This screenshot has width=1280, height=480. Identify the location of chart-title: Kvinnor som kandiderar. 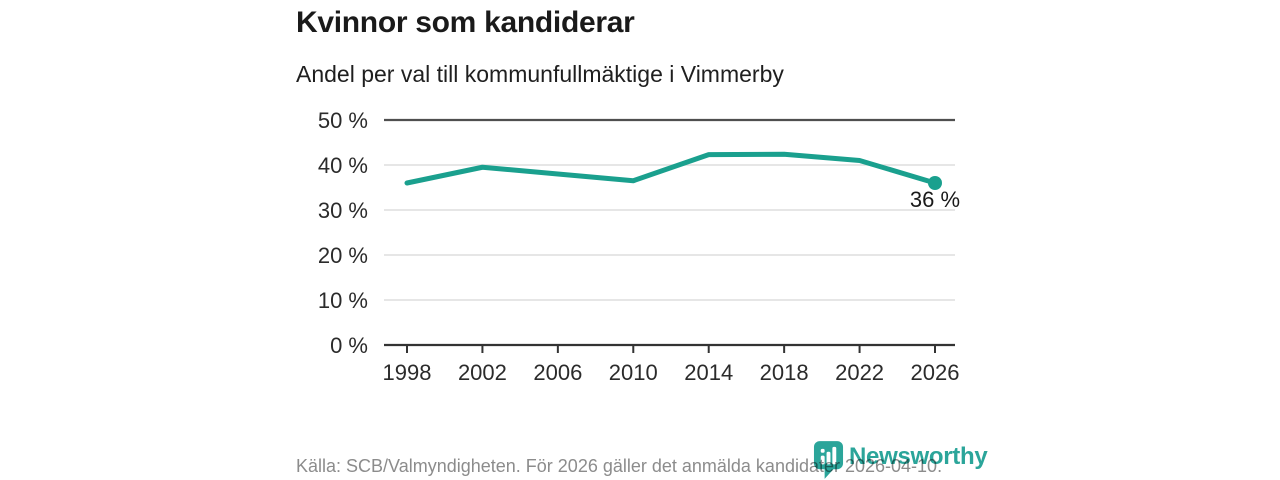
(465, 22).